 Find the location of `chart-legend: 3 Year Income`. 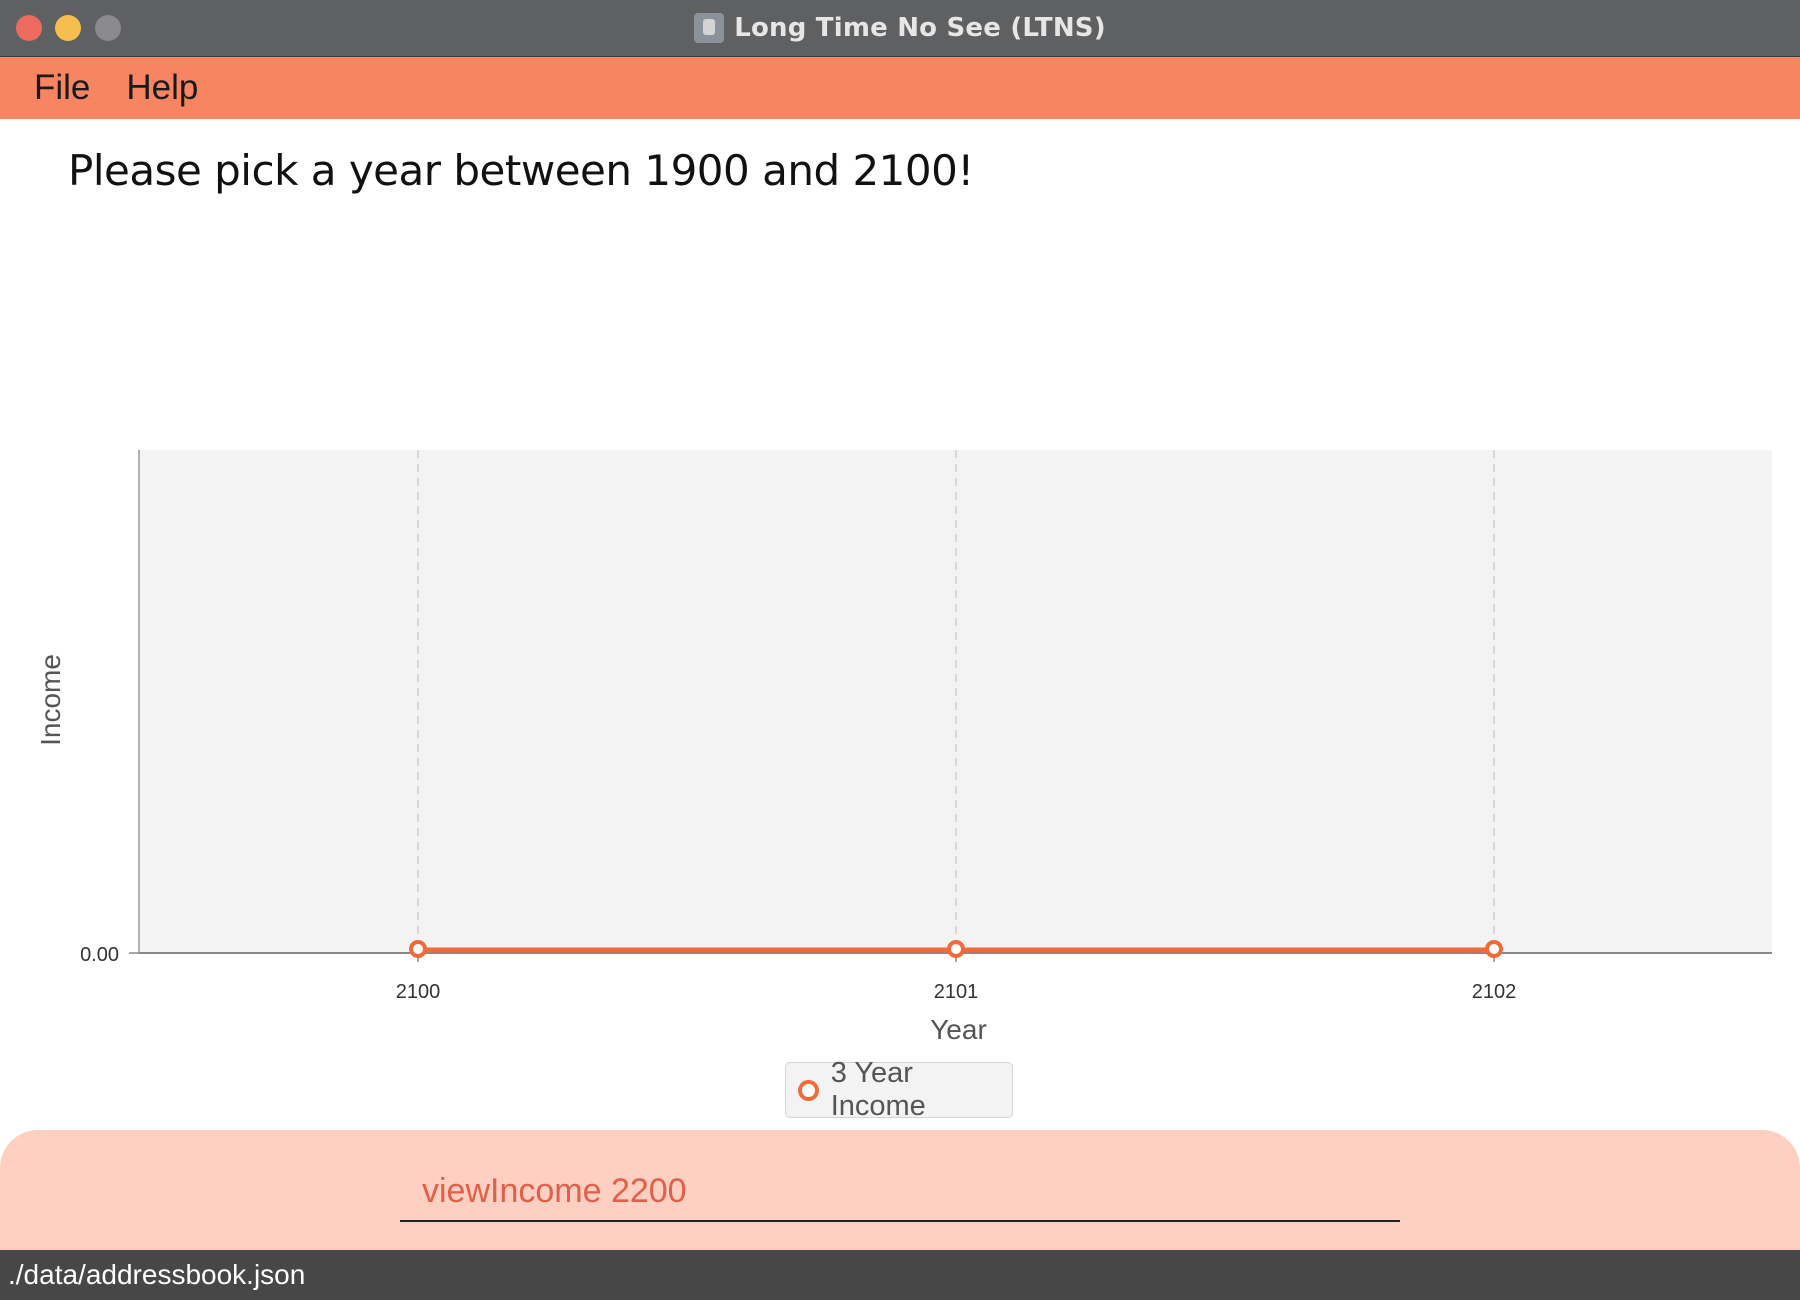

chart-legend: 3 Year Income is located at coordinates (899, 1089).